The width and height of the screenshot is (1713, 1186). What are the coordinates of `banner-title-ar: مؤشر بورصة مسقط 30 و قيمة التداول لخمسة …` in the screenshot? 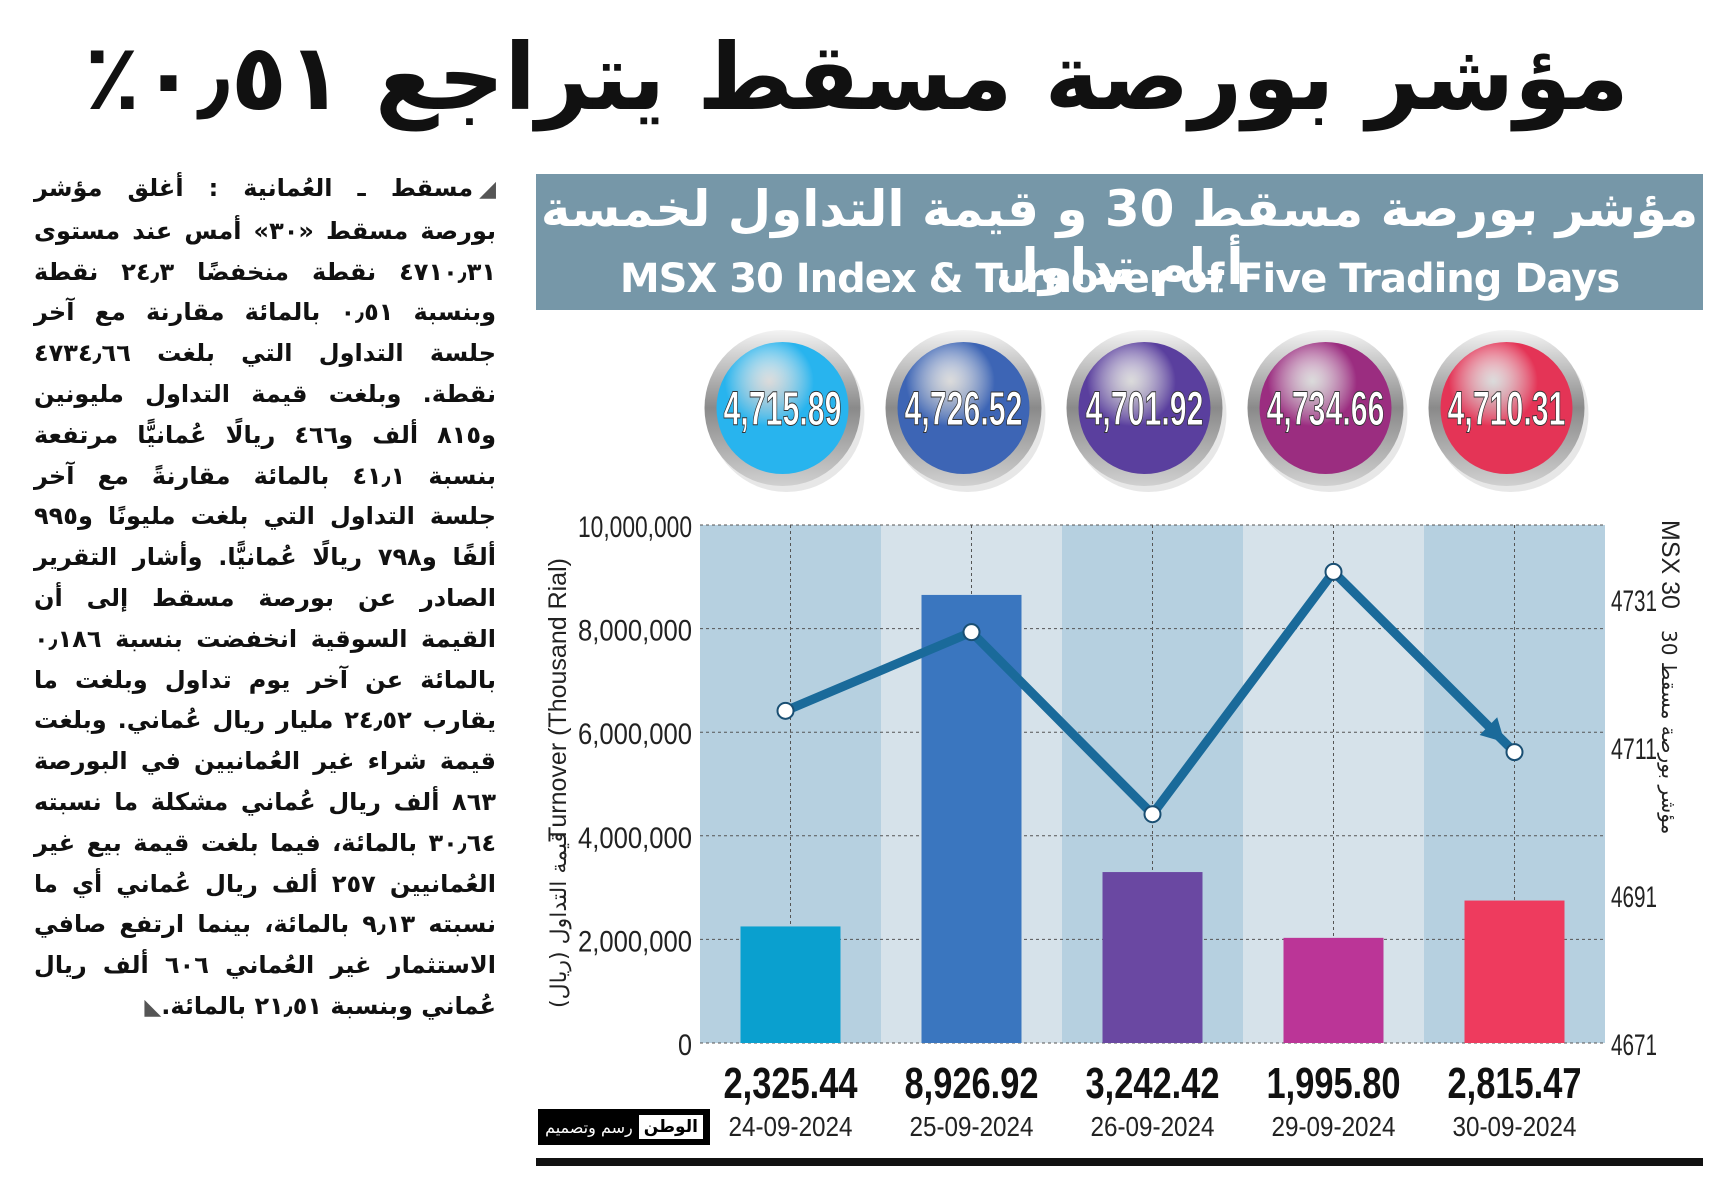 It's located at (1119, 238).